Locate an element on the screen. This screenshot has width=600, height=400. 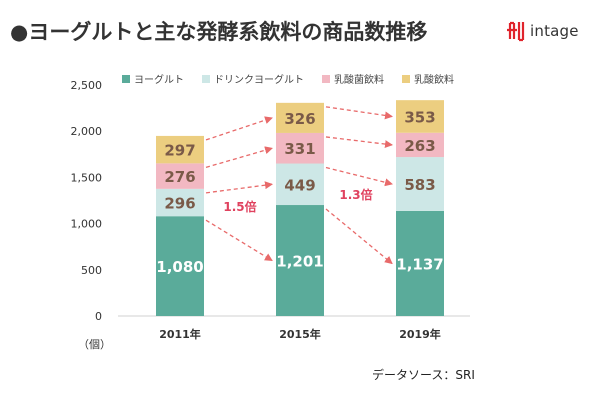
x-tick-label: 2011年 is located at coordinates (180, 334).